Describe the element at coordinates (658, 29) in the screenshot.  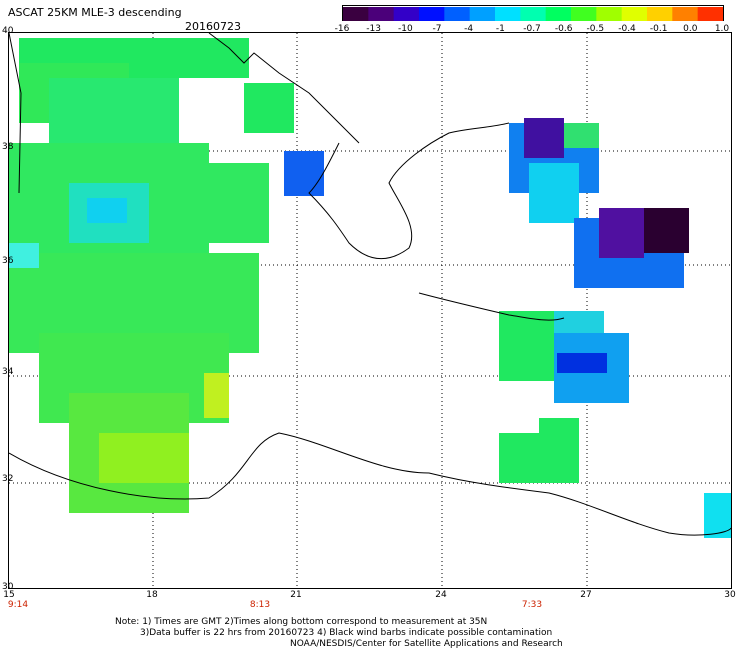
I see `color-bar-tick-label: -0.1` at that location.